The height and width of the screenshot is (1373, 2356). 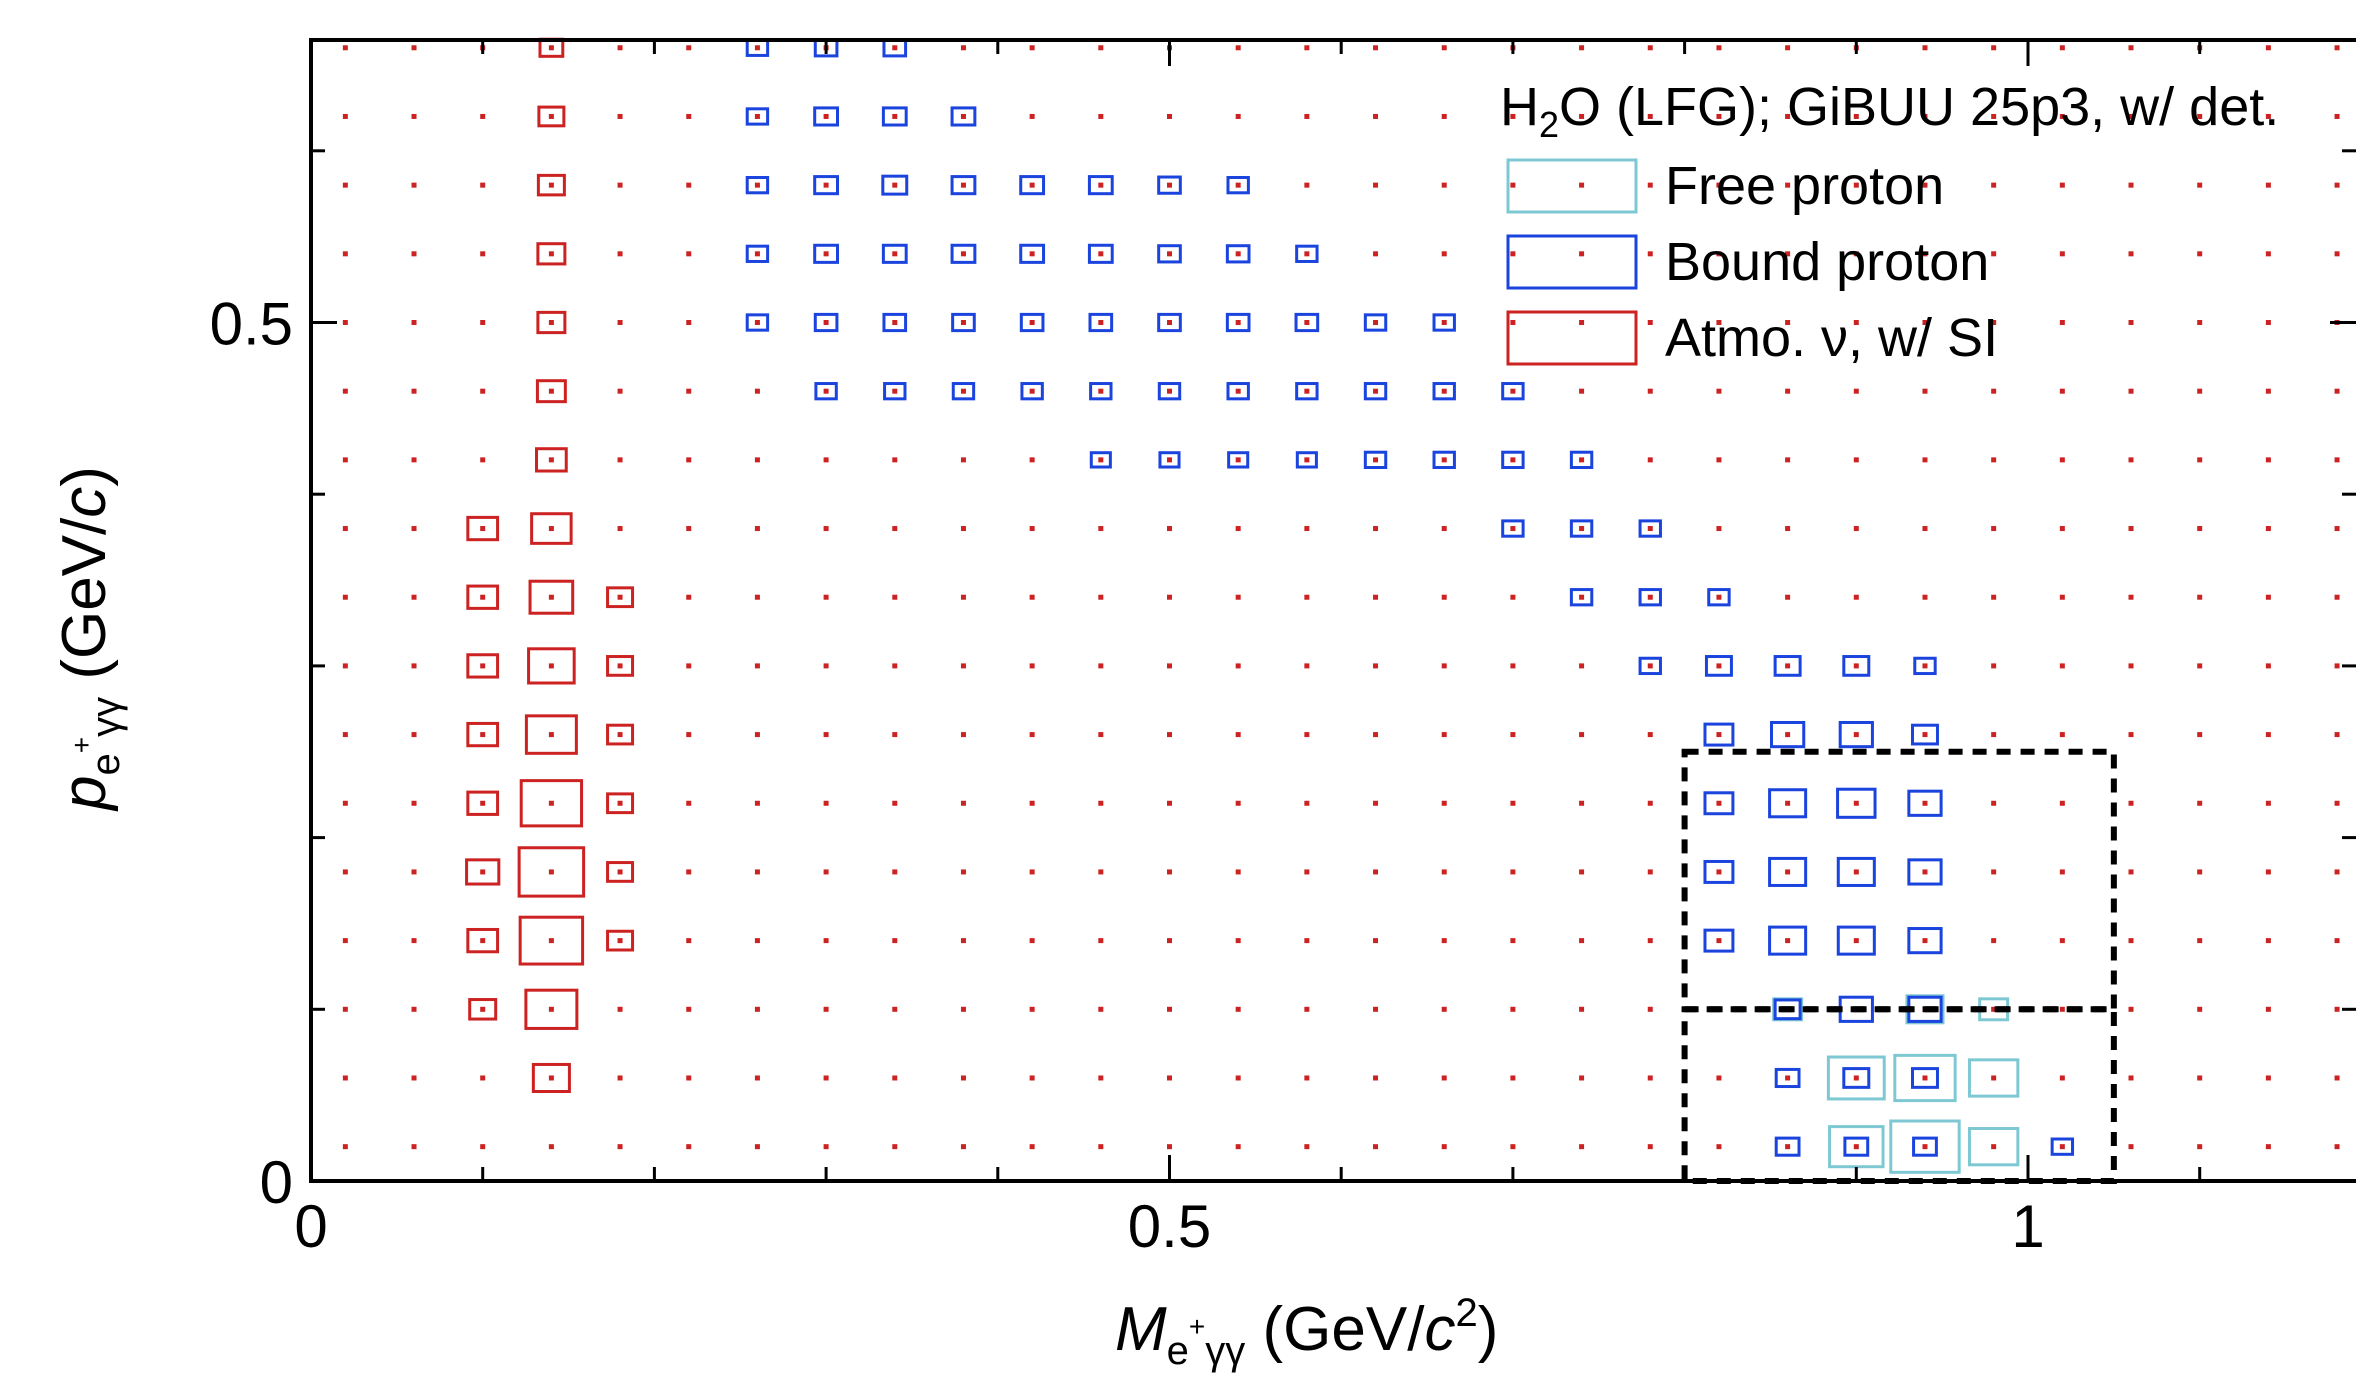 I want to click on x-tick-label: 1, so click(x=2027, y=1226).